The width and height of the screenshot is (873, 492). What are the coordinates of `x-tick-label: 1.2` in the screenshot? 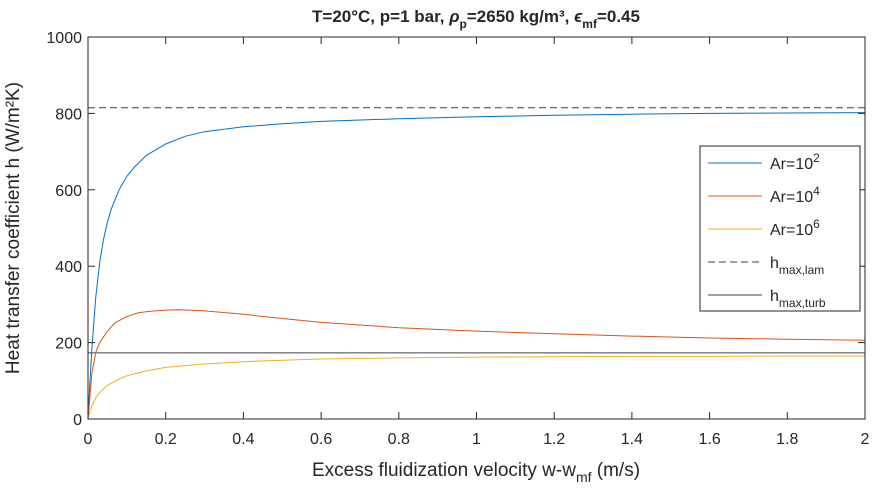 It's located at (554, 439).